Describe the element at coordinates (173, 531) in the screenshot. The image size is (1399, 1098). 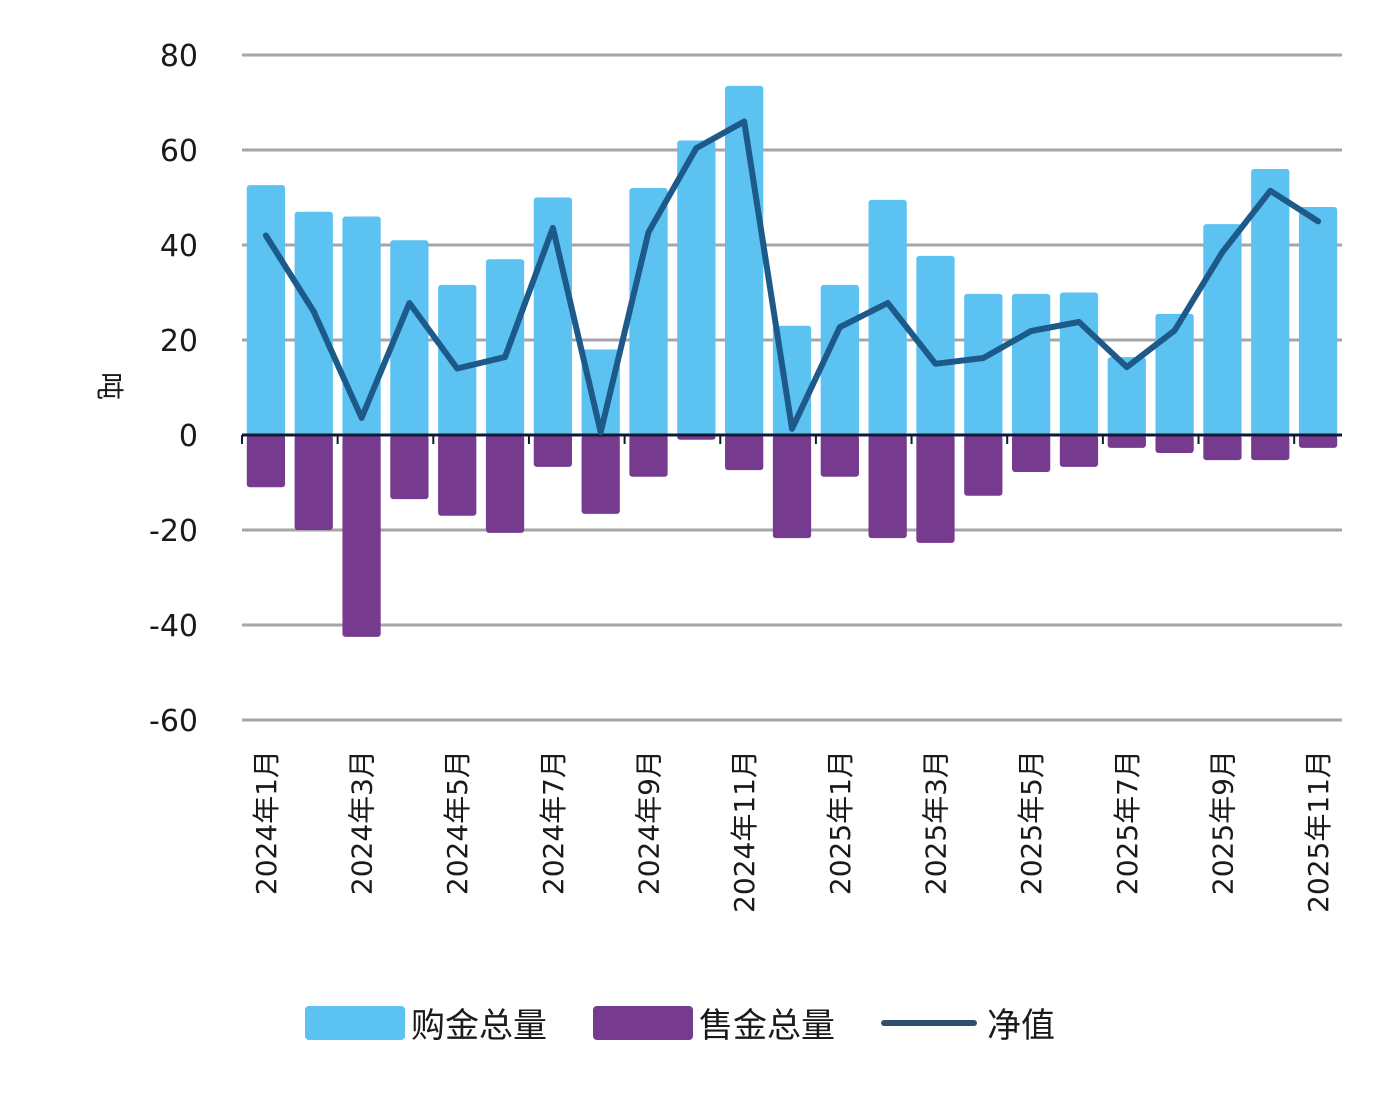
I see `y-tick-label: -20` at that location.